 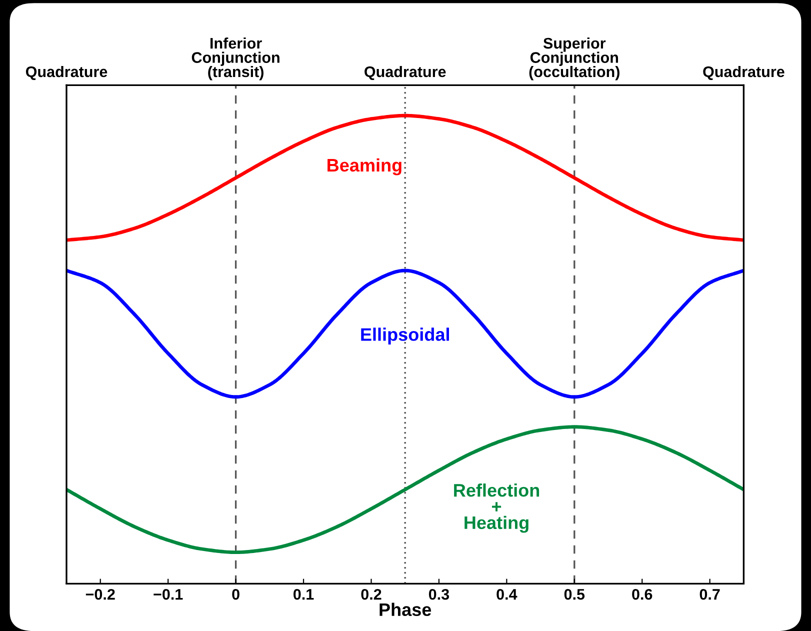 What do you see at coordinates (236, 58) in the screenshot?
I see `ref-line-label: Inferior Conjunction (transit)` at bounding box center [236, 58].